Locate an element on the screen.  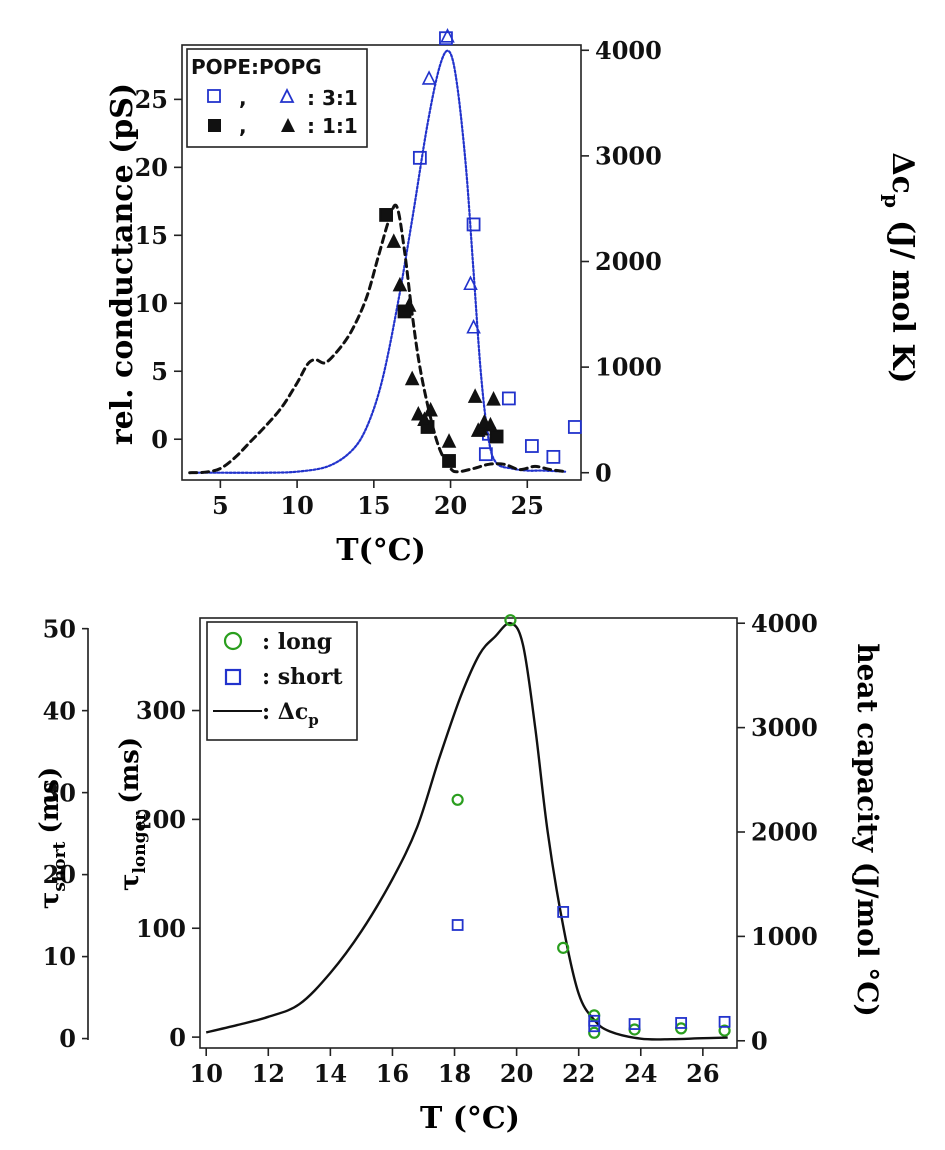
top-legend-label-2: : 1:1 is located at coordinates (332, 126).